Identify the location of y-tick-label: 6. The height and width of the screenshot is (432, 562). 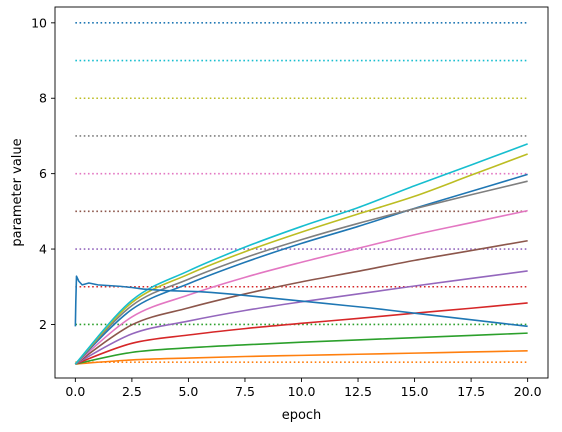
(43, 173).